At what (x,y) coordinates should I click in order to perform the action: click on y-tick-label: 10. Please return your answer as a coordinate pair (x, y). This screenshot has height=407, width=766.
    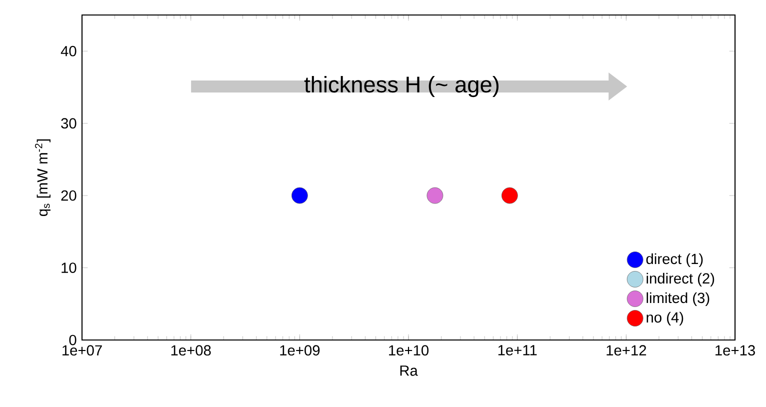
    Looking at the image, I should click on (69, 267).